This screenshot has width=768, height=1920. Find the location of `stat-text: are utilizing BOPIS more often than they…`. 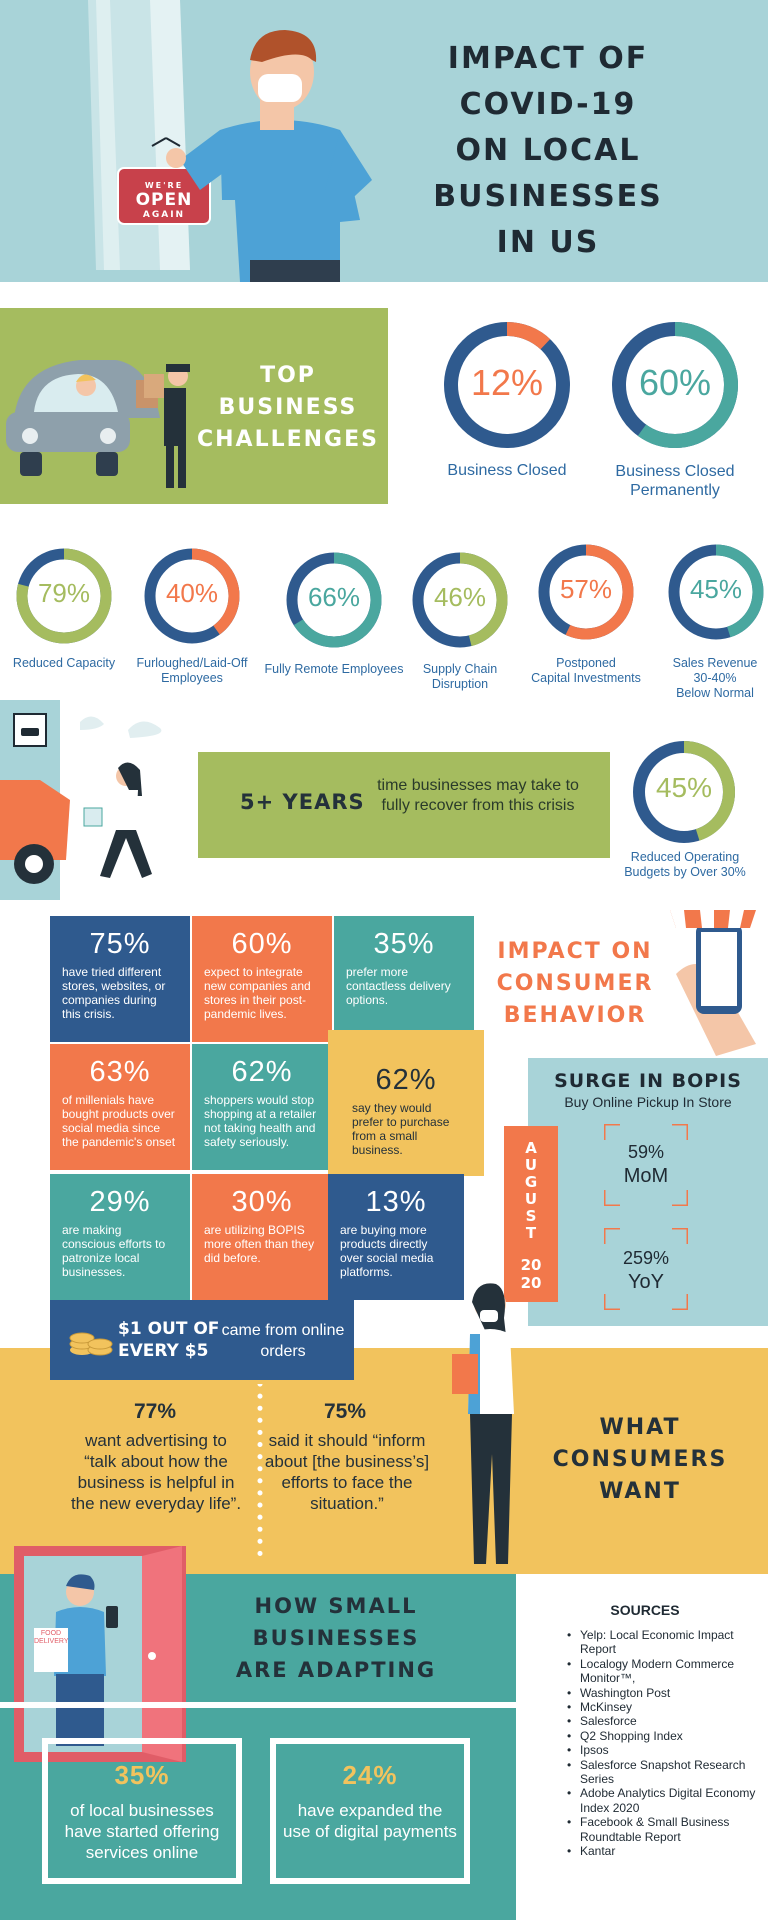

stat-text: are utilizing BOPIS more often than they… is located at coordinates (259, 1244).